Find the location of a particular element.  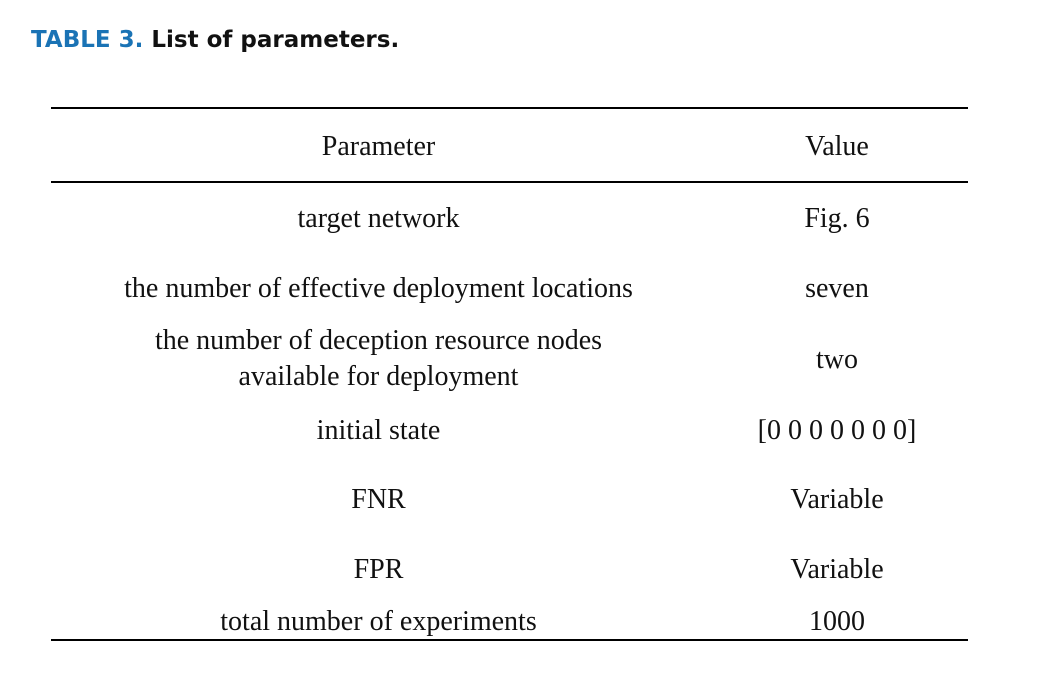

top-rule is located at coordinates (509, 108).